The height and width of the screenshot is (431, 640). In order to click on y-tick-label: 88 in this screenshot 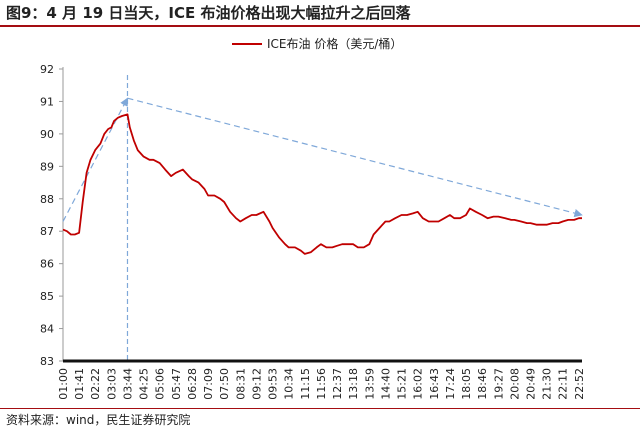, I will do `click(47, 199)`.